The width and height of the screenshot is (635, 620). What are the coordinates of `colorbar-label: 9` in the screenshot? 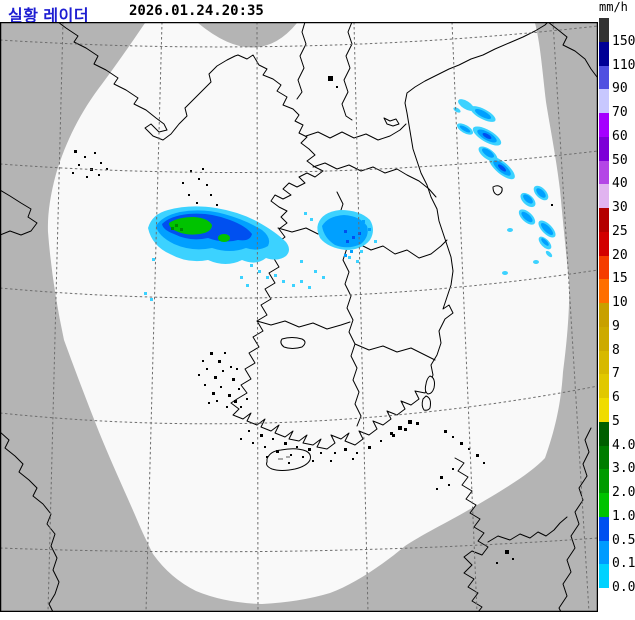 It's located at (616, 326).